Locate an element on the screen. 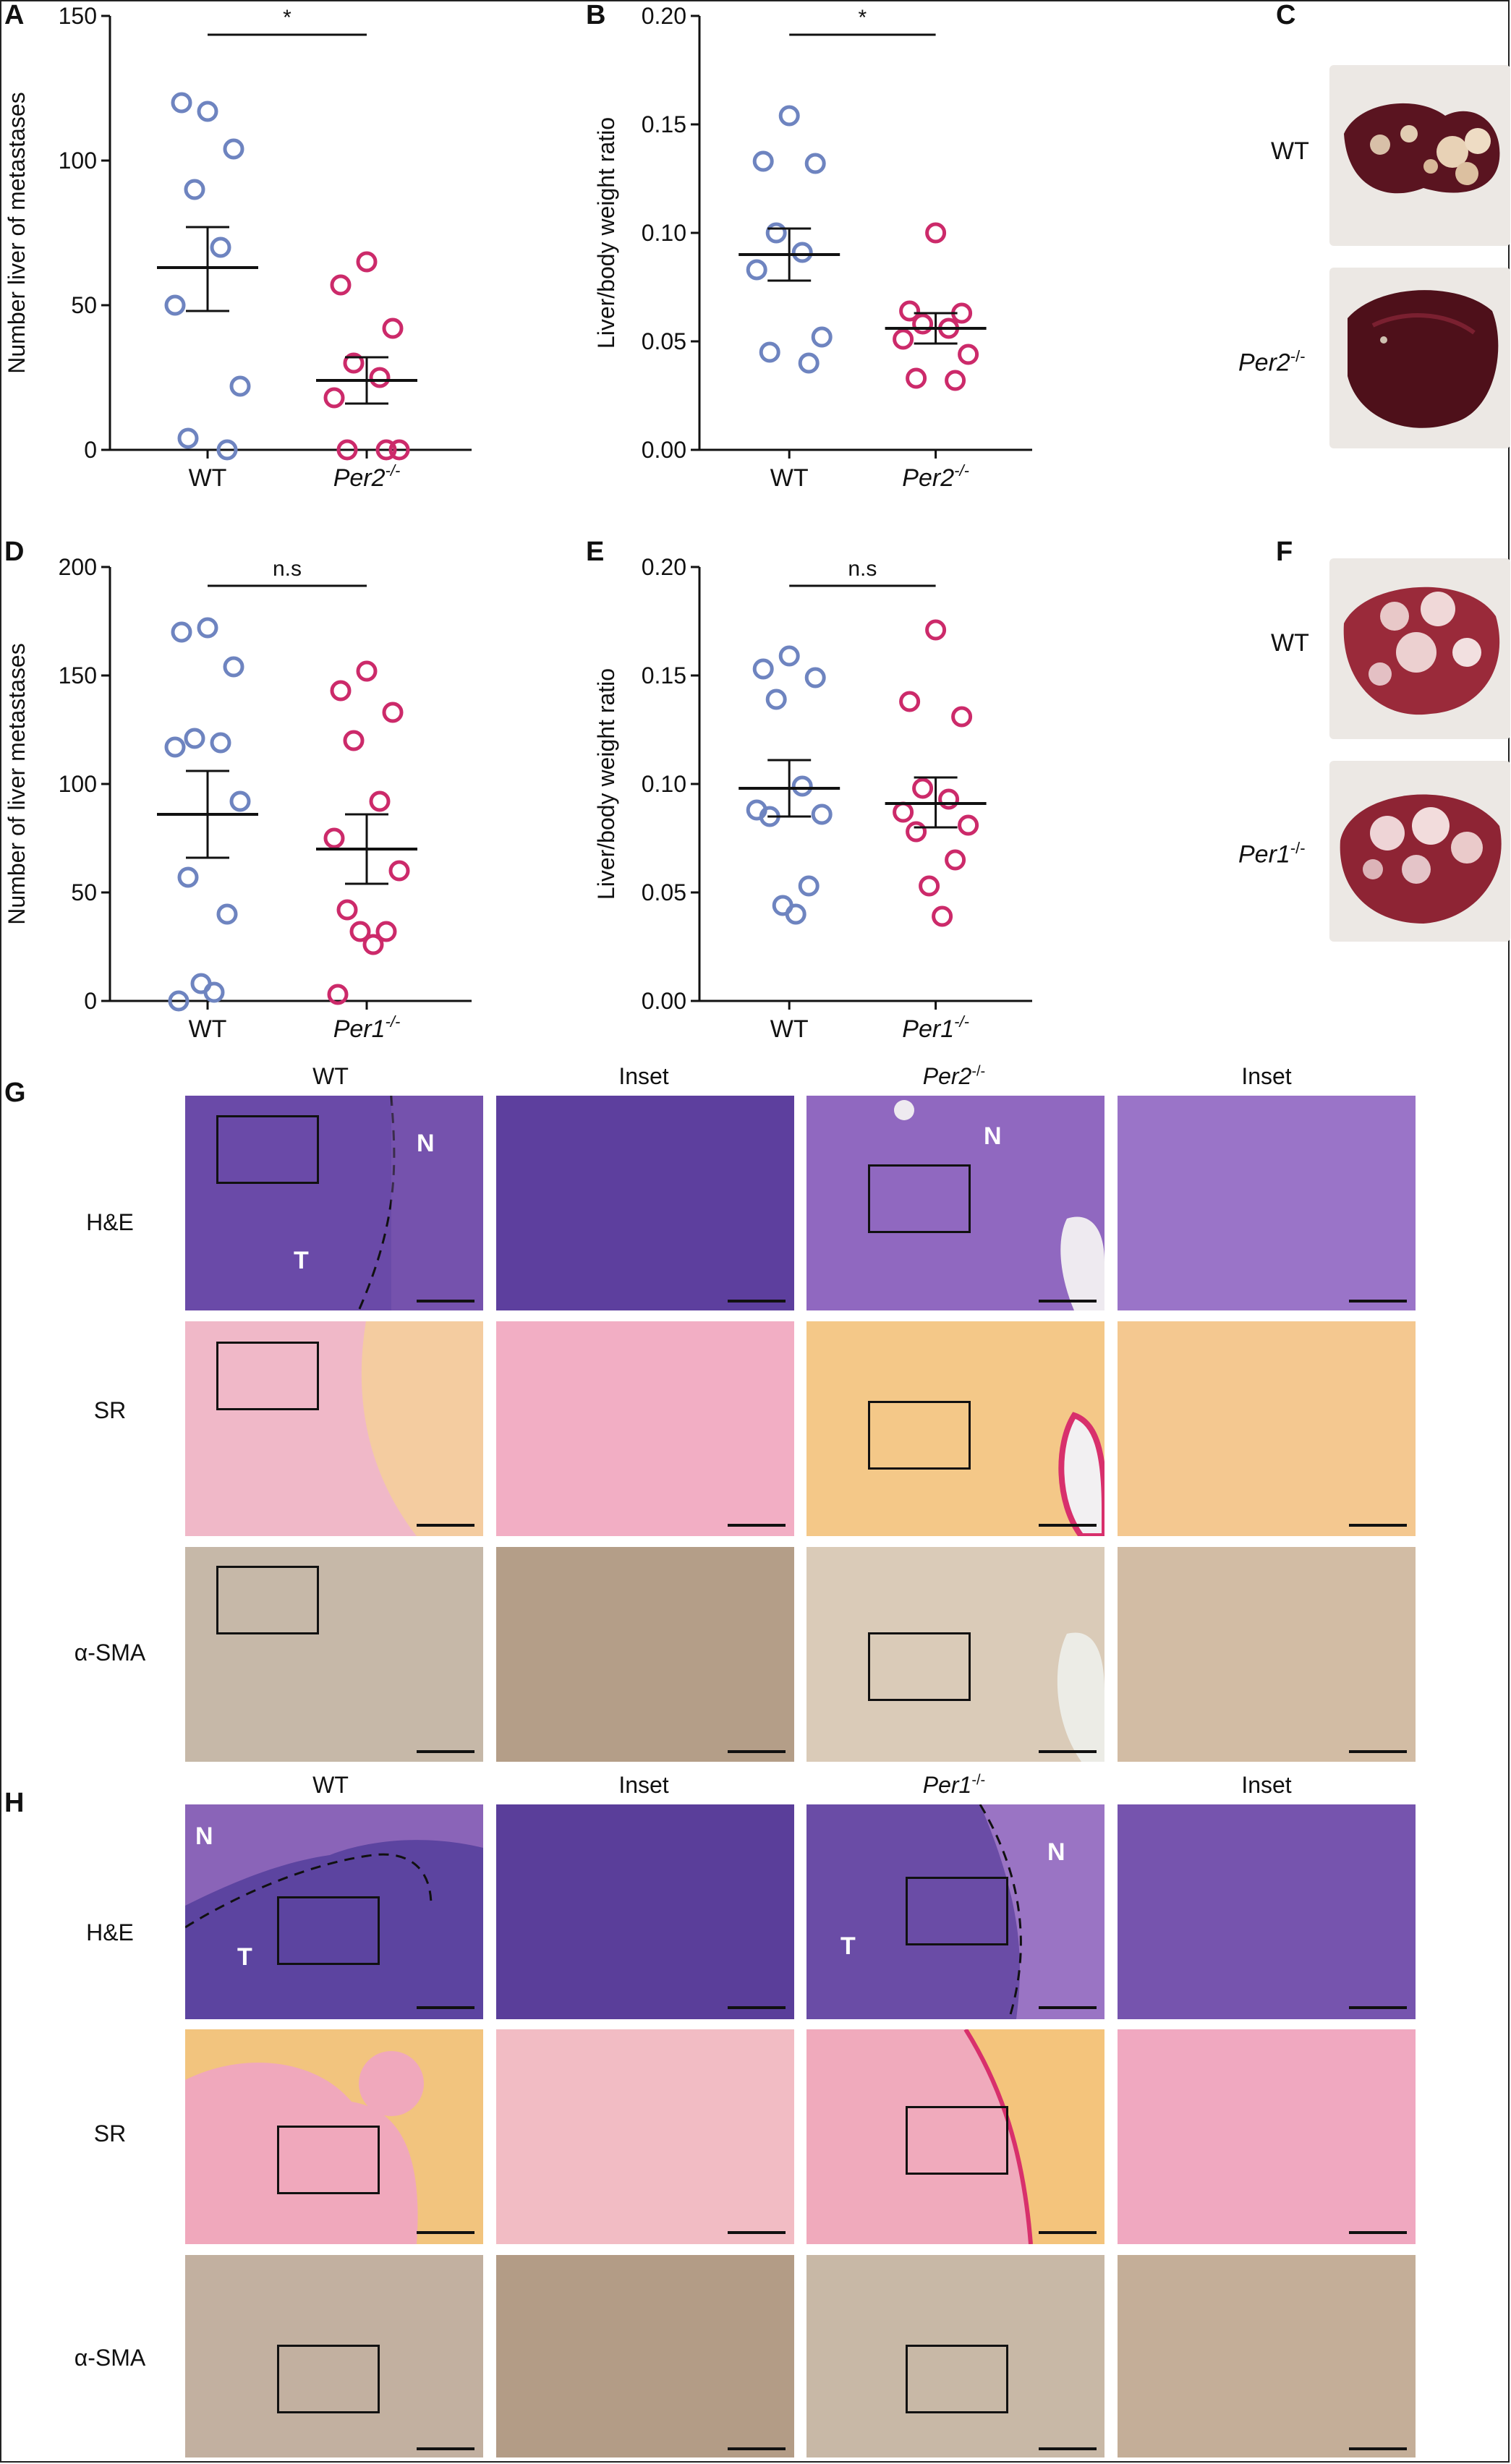 Image resolution: width=1511 pixels, height=2464 pixels. h-he-per1-tile is located at coordinates (955, 1911).